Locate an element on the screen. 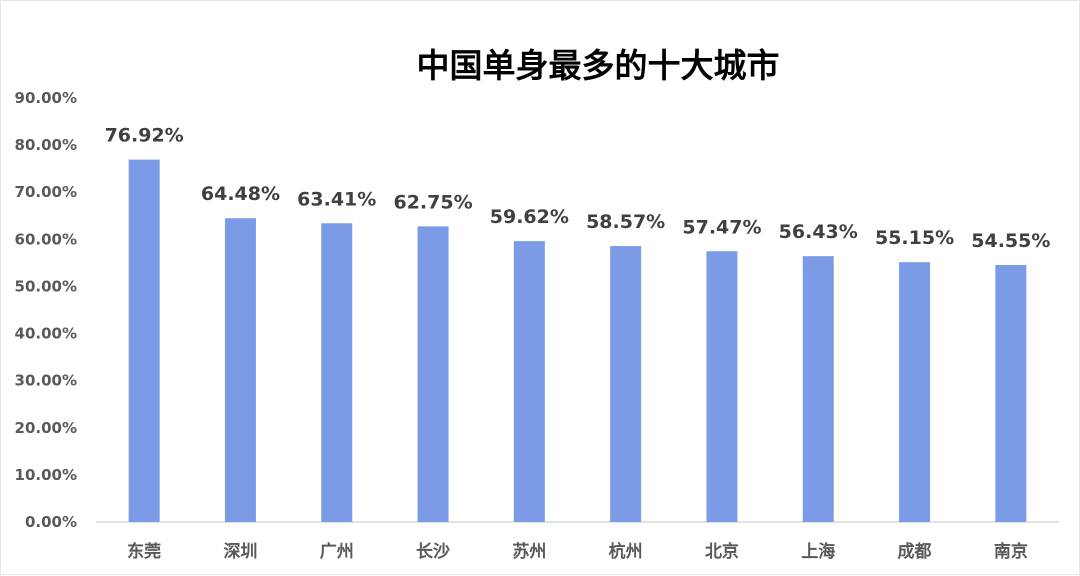 This screenshot has width=1080, height=576. x-tick-label: 苏州 is located at coordinates (529, 551).